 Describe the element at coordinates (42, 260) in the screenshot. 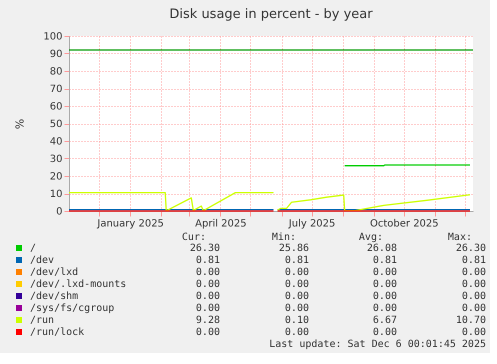

I see `legend-label: /dev` at that location.